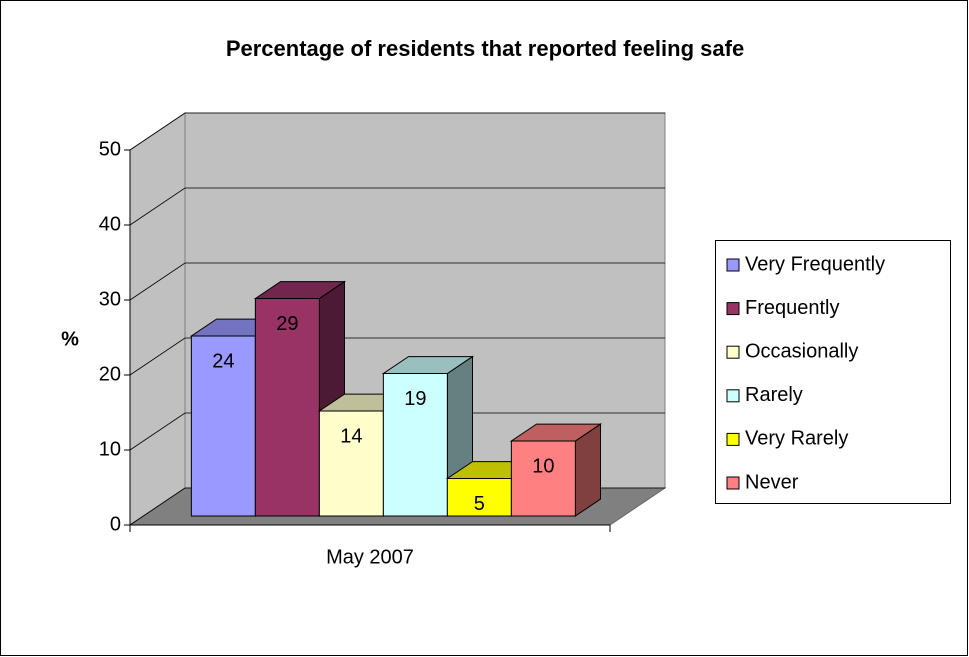 Image resolution: width=969 pixels, height=657 pixels. What do you see at coordinates (774, 395) in the screenshot?
I see `legend-label: Rarely` at bounding box center [774, 395].